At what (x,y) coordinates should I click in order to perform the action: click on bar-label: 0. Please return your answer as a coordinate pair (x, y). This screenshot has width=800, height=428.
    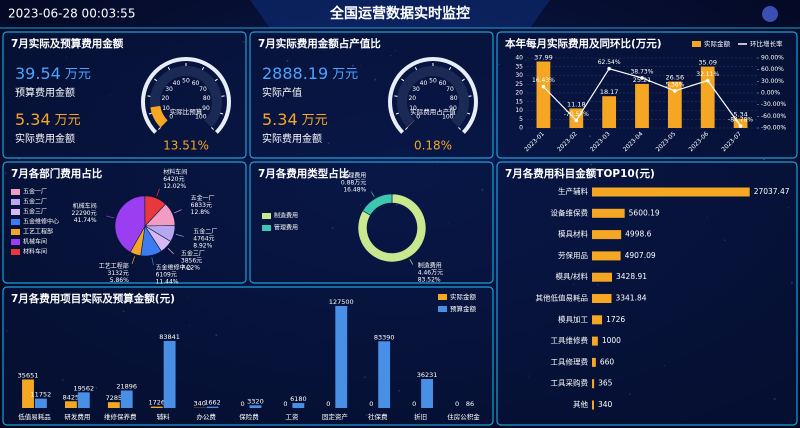
    Looking at the image, I should click on (457, 404).